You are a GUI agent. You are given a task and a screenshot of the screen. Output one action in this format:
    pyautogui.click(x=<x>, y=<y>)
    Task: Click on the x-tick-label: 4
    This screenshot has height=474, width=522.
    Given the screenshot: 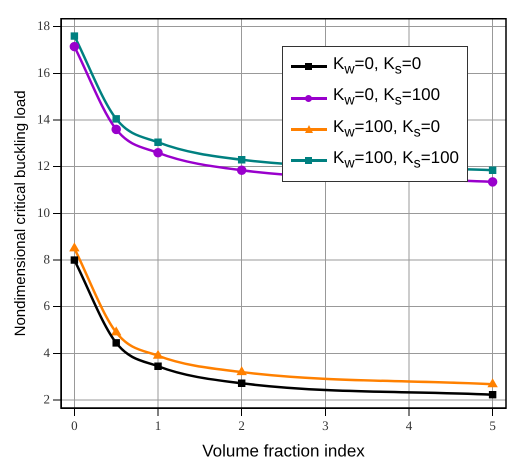 What is the action you would take?
    pyautogui.click(x=409, y=426)
    